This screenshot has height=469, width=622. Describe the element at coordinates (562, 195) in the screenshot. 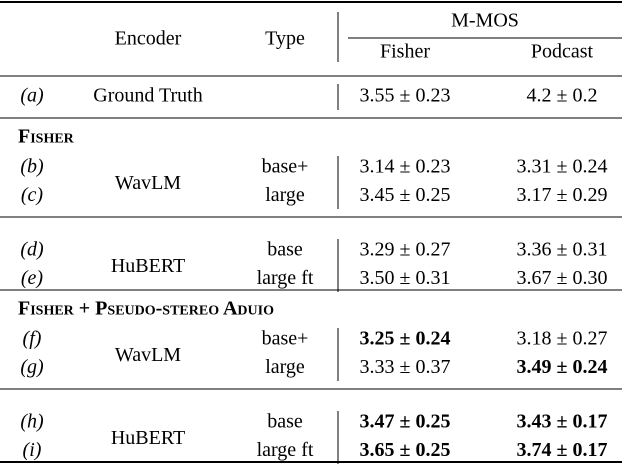

I see `score: 3.17 ± 0.29` at that location.